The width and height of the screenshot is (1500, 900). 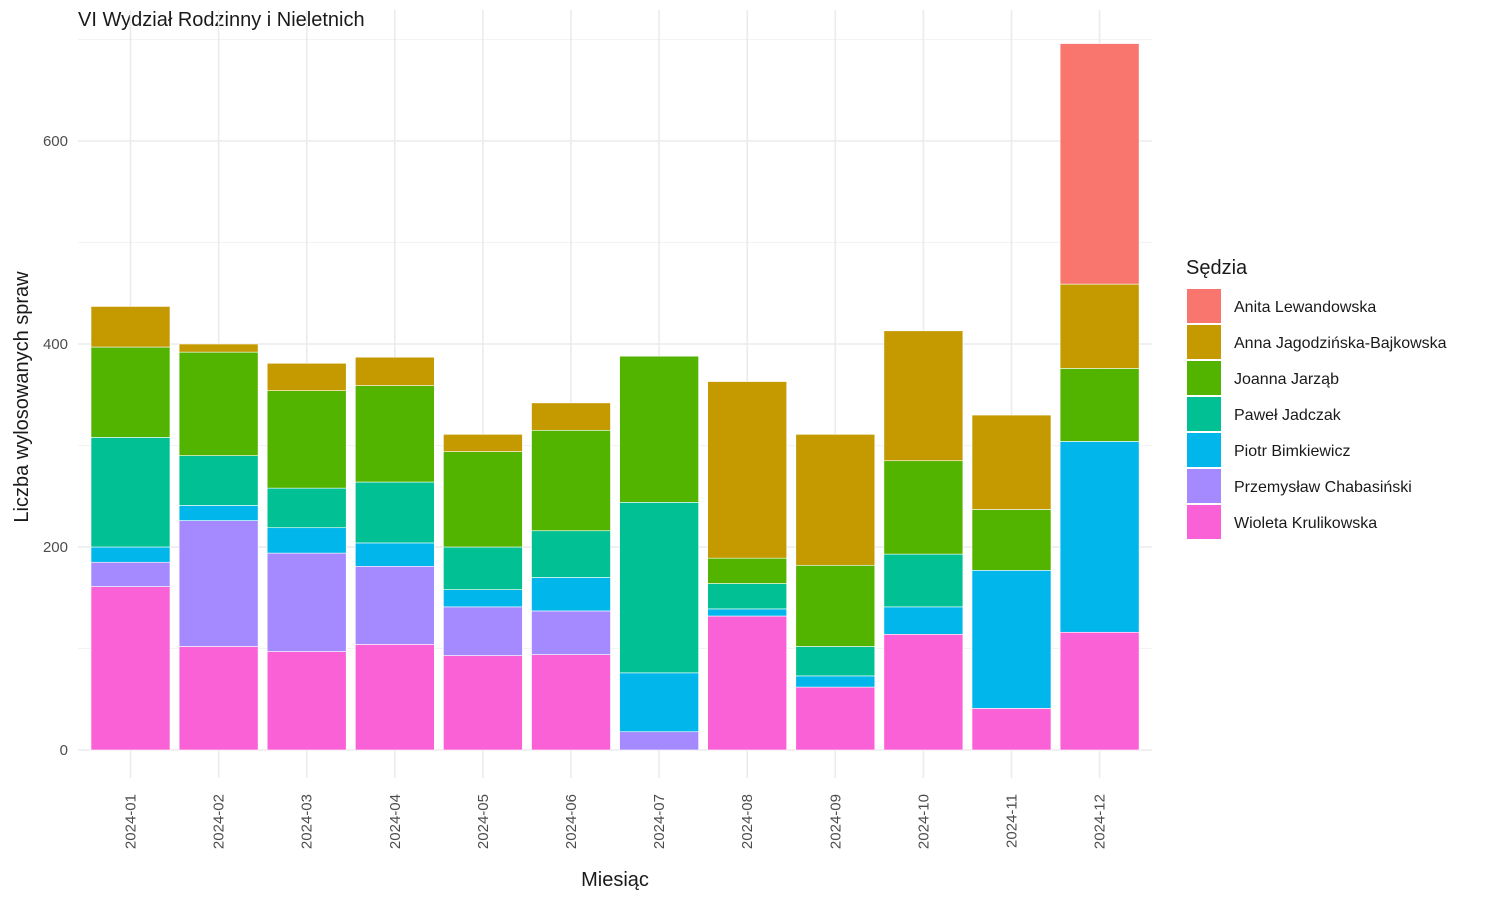 I want to click on x-tick-label: 2024-01, so click(x=131, y=821).